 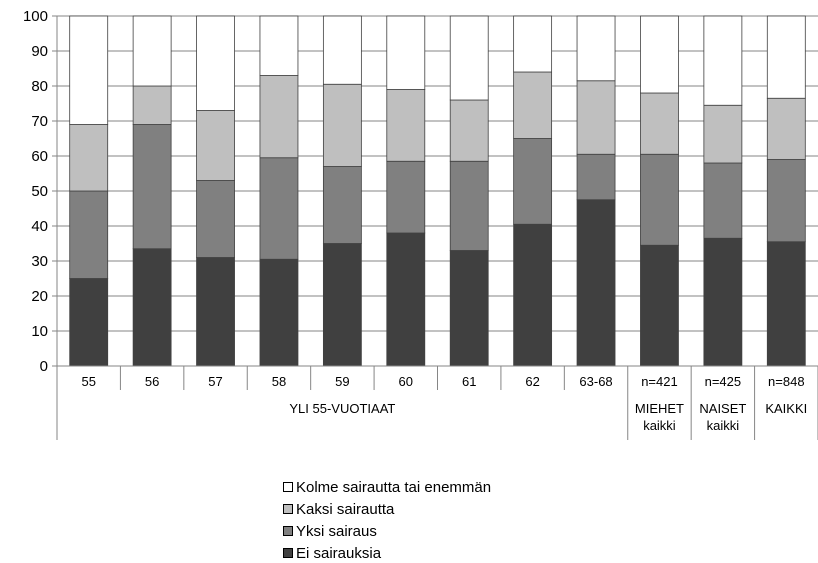 What do you see at coordinates (39, 51) in the screenshot?
I see `y-tick-label: 90` at bounding box center [39, 51].